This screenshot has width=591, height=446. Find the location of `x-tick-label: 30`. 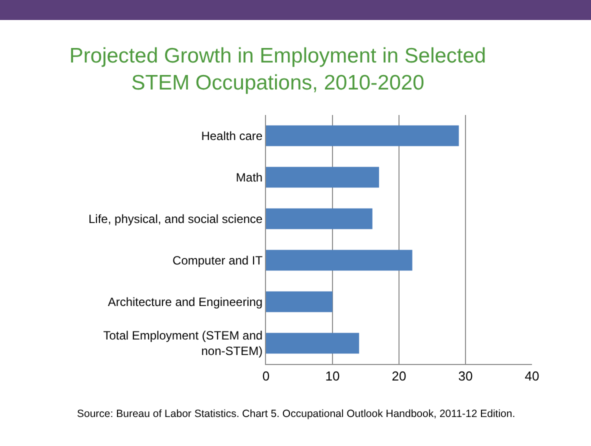

x-tick-label: 30 is located at coordinates (465, 376).